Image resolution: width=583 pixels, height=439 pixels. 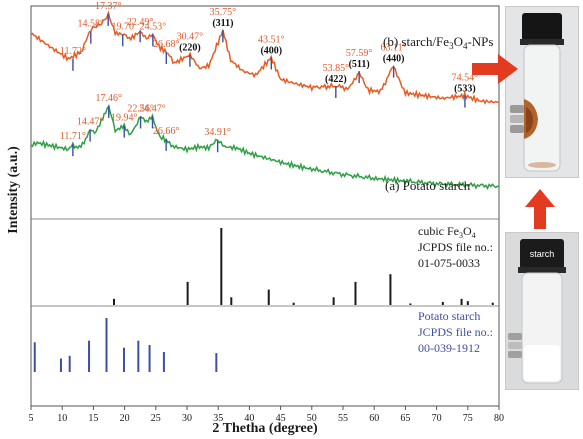 I want to click on peak-label-0-6: 26.68°, so click(x=166, y=44).